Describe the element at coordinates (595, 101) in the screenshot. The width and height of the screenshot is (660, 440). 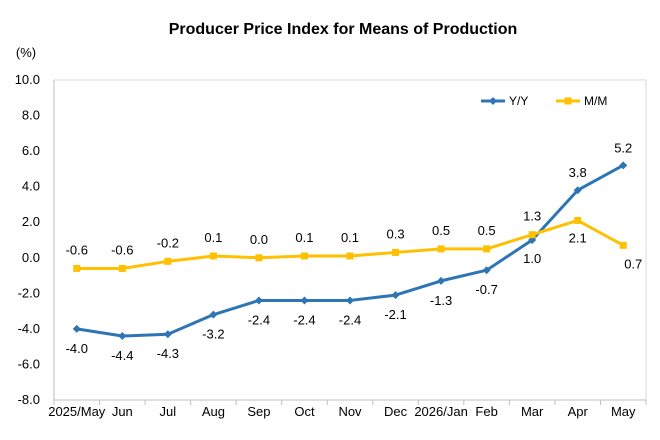
I see `legend-label: M/M` at that location.